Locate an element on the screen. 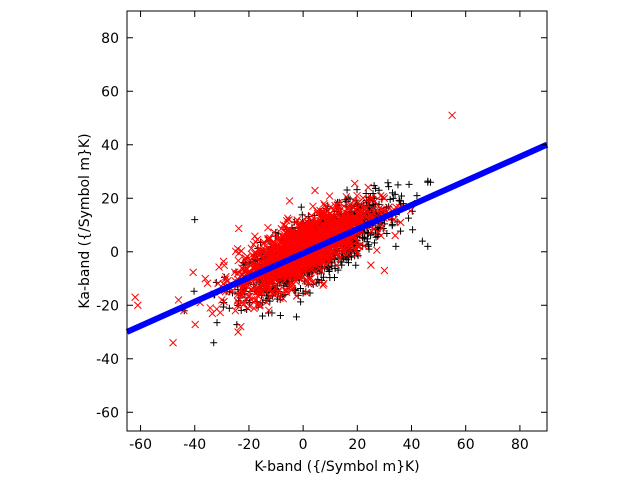 Image resolution: width=640 pixels, height=480 pixels. y-tick-label: 60 is located at coordinates (110, 92).